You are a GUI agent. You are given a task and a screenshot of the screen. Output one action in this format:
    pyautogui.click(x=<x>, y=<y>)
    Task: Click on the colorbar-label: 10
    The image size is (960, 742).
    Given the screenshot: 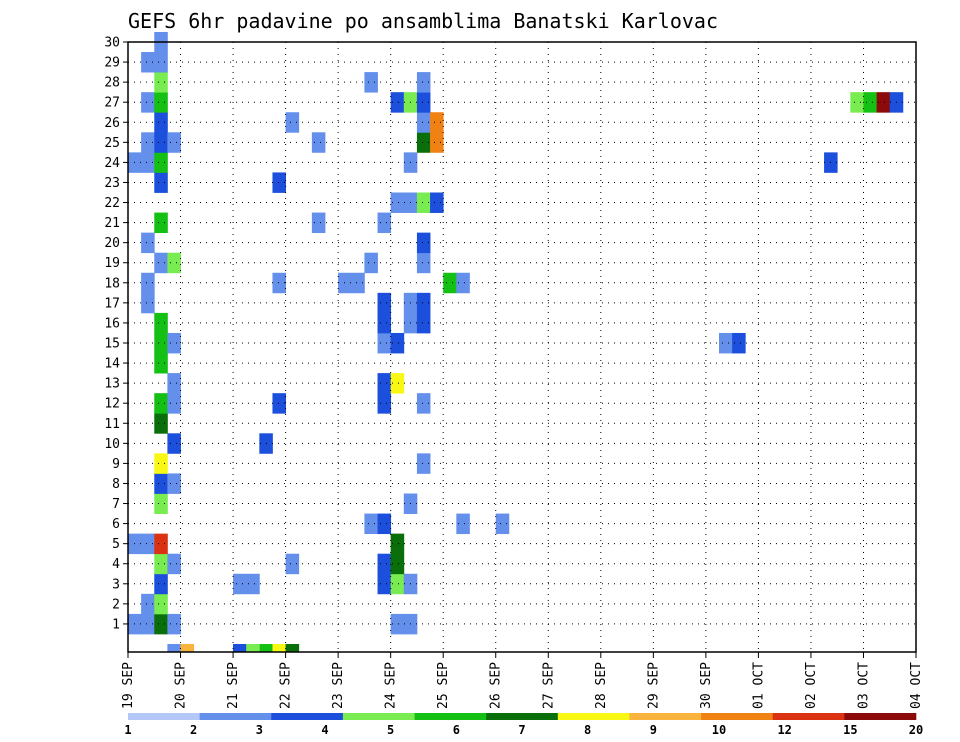 What is the action you would take?
    pyautogui.click(x=719, y=730)
    